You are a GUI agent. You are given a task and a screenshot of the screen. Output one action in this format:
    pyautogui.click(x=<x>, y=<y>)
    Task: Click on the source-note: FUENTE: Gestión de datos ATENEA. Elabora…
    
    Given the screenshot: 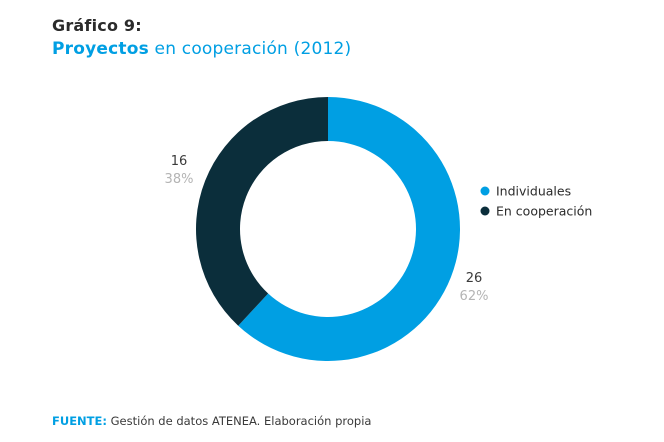 What is the action you would take?
    pyautogui.click(x=211, y=421)
    